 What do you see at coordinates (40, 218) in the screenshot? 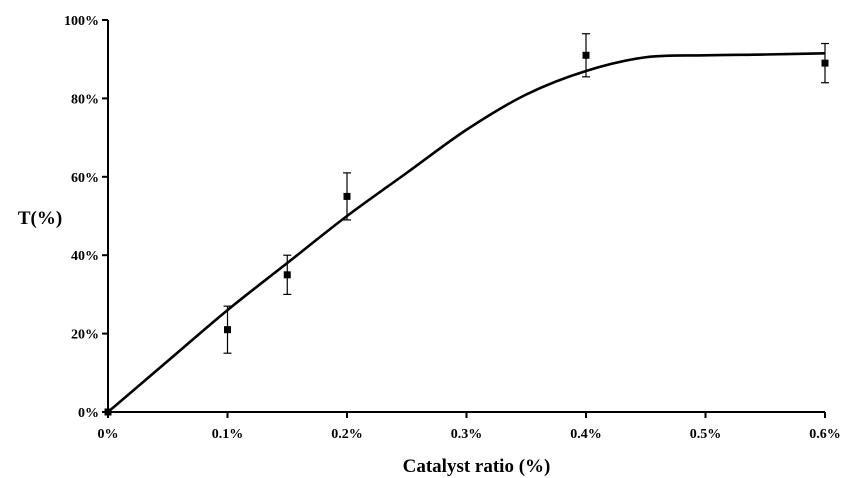
I see `y-axis-title: T(%)` at bounding box center [40, 218].